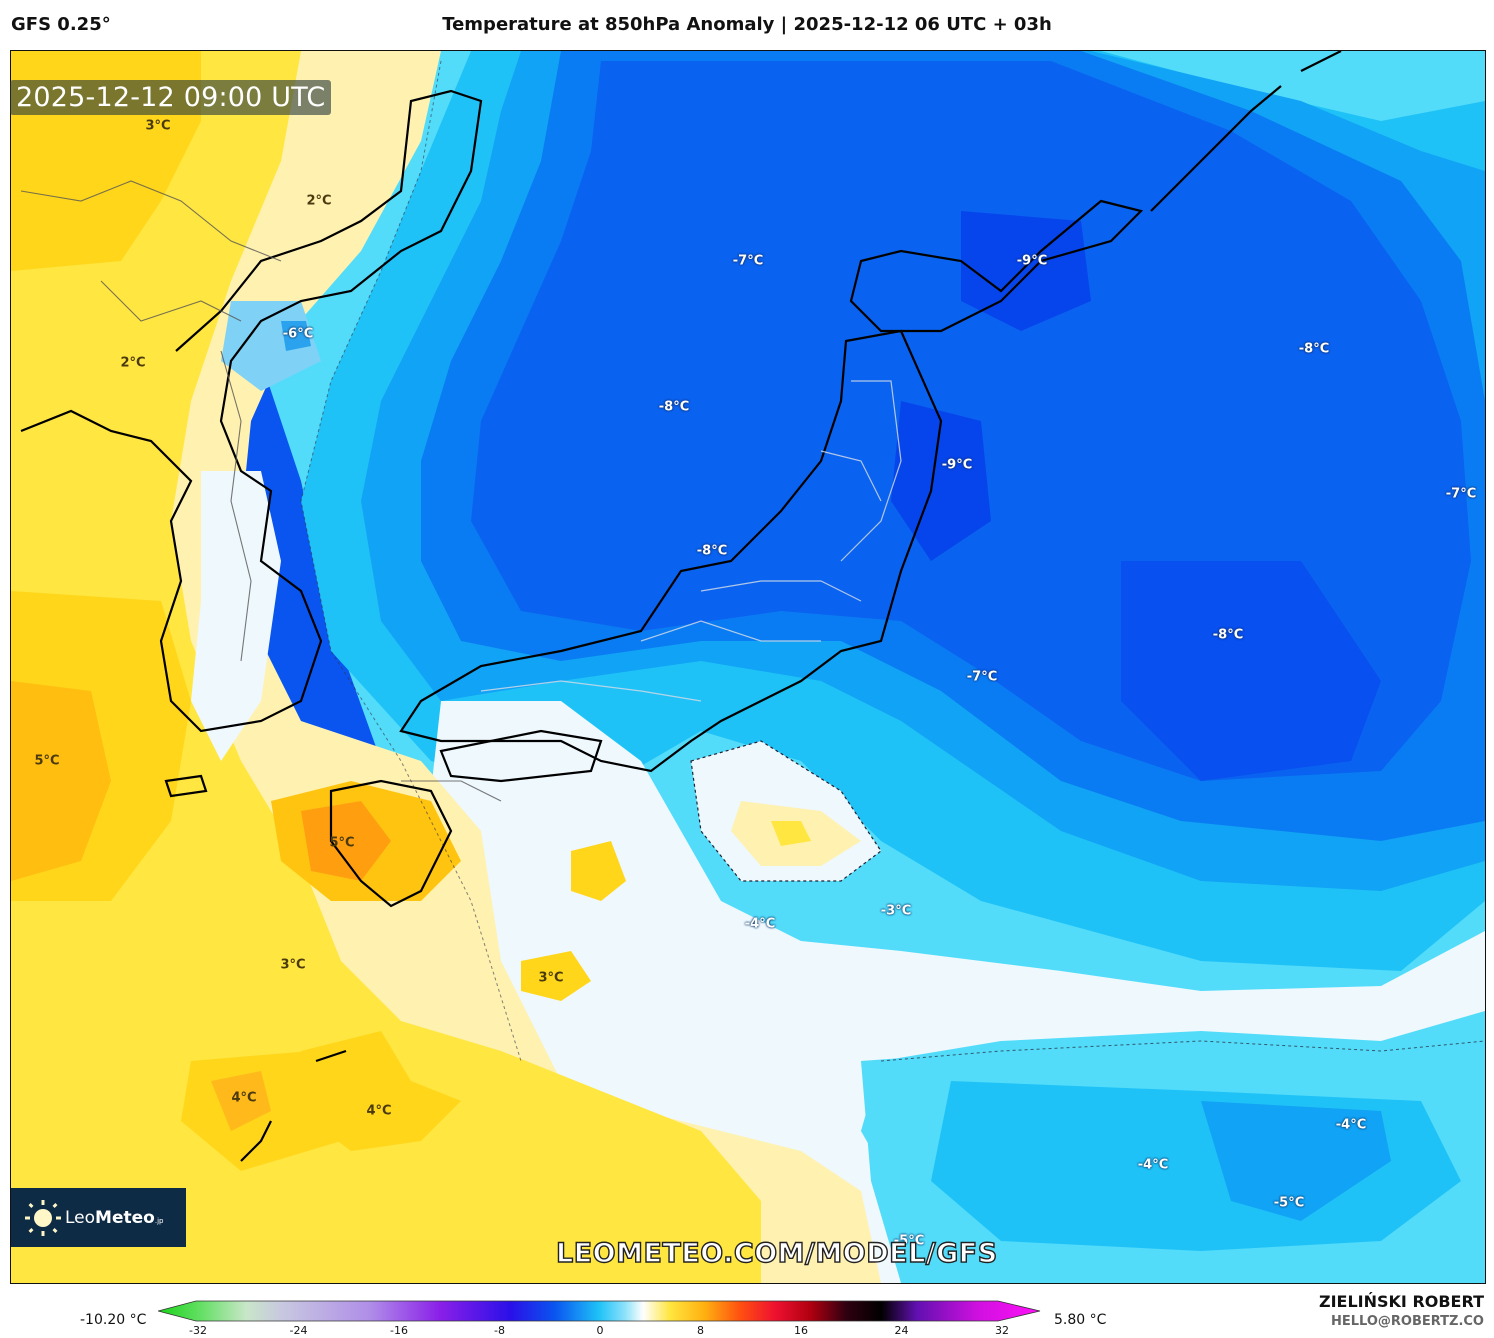 The height and width of the screenshot is (1338, 1494). I want to click on valid-time-badge: 2025-12-12 09:00 UTC, so click(171, 97).